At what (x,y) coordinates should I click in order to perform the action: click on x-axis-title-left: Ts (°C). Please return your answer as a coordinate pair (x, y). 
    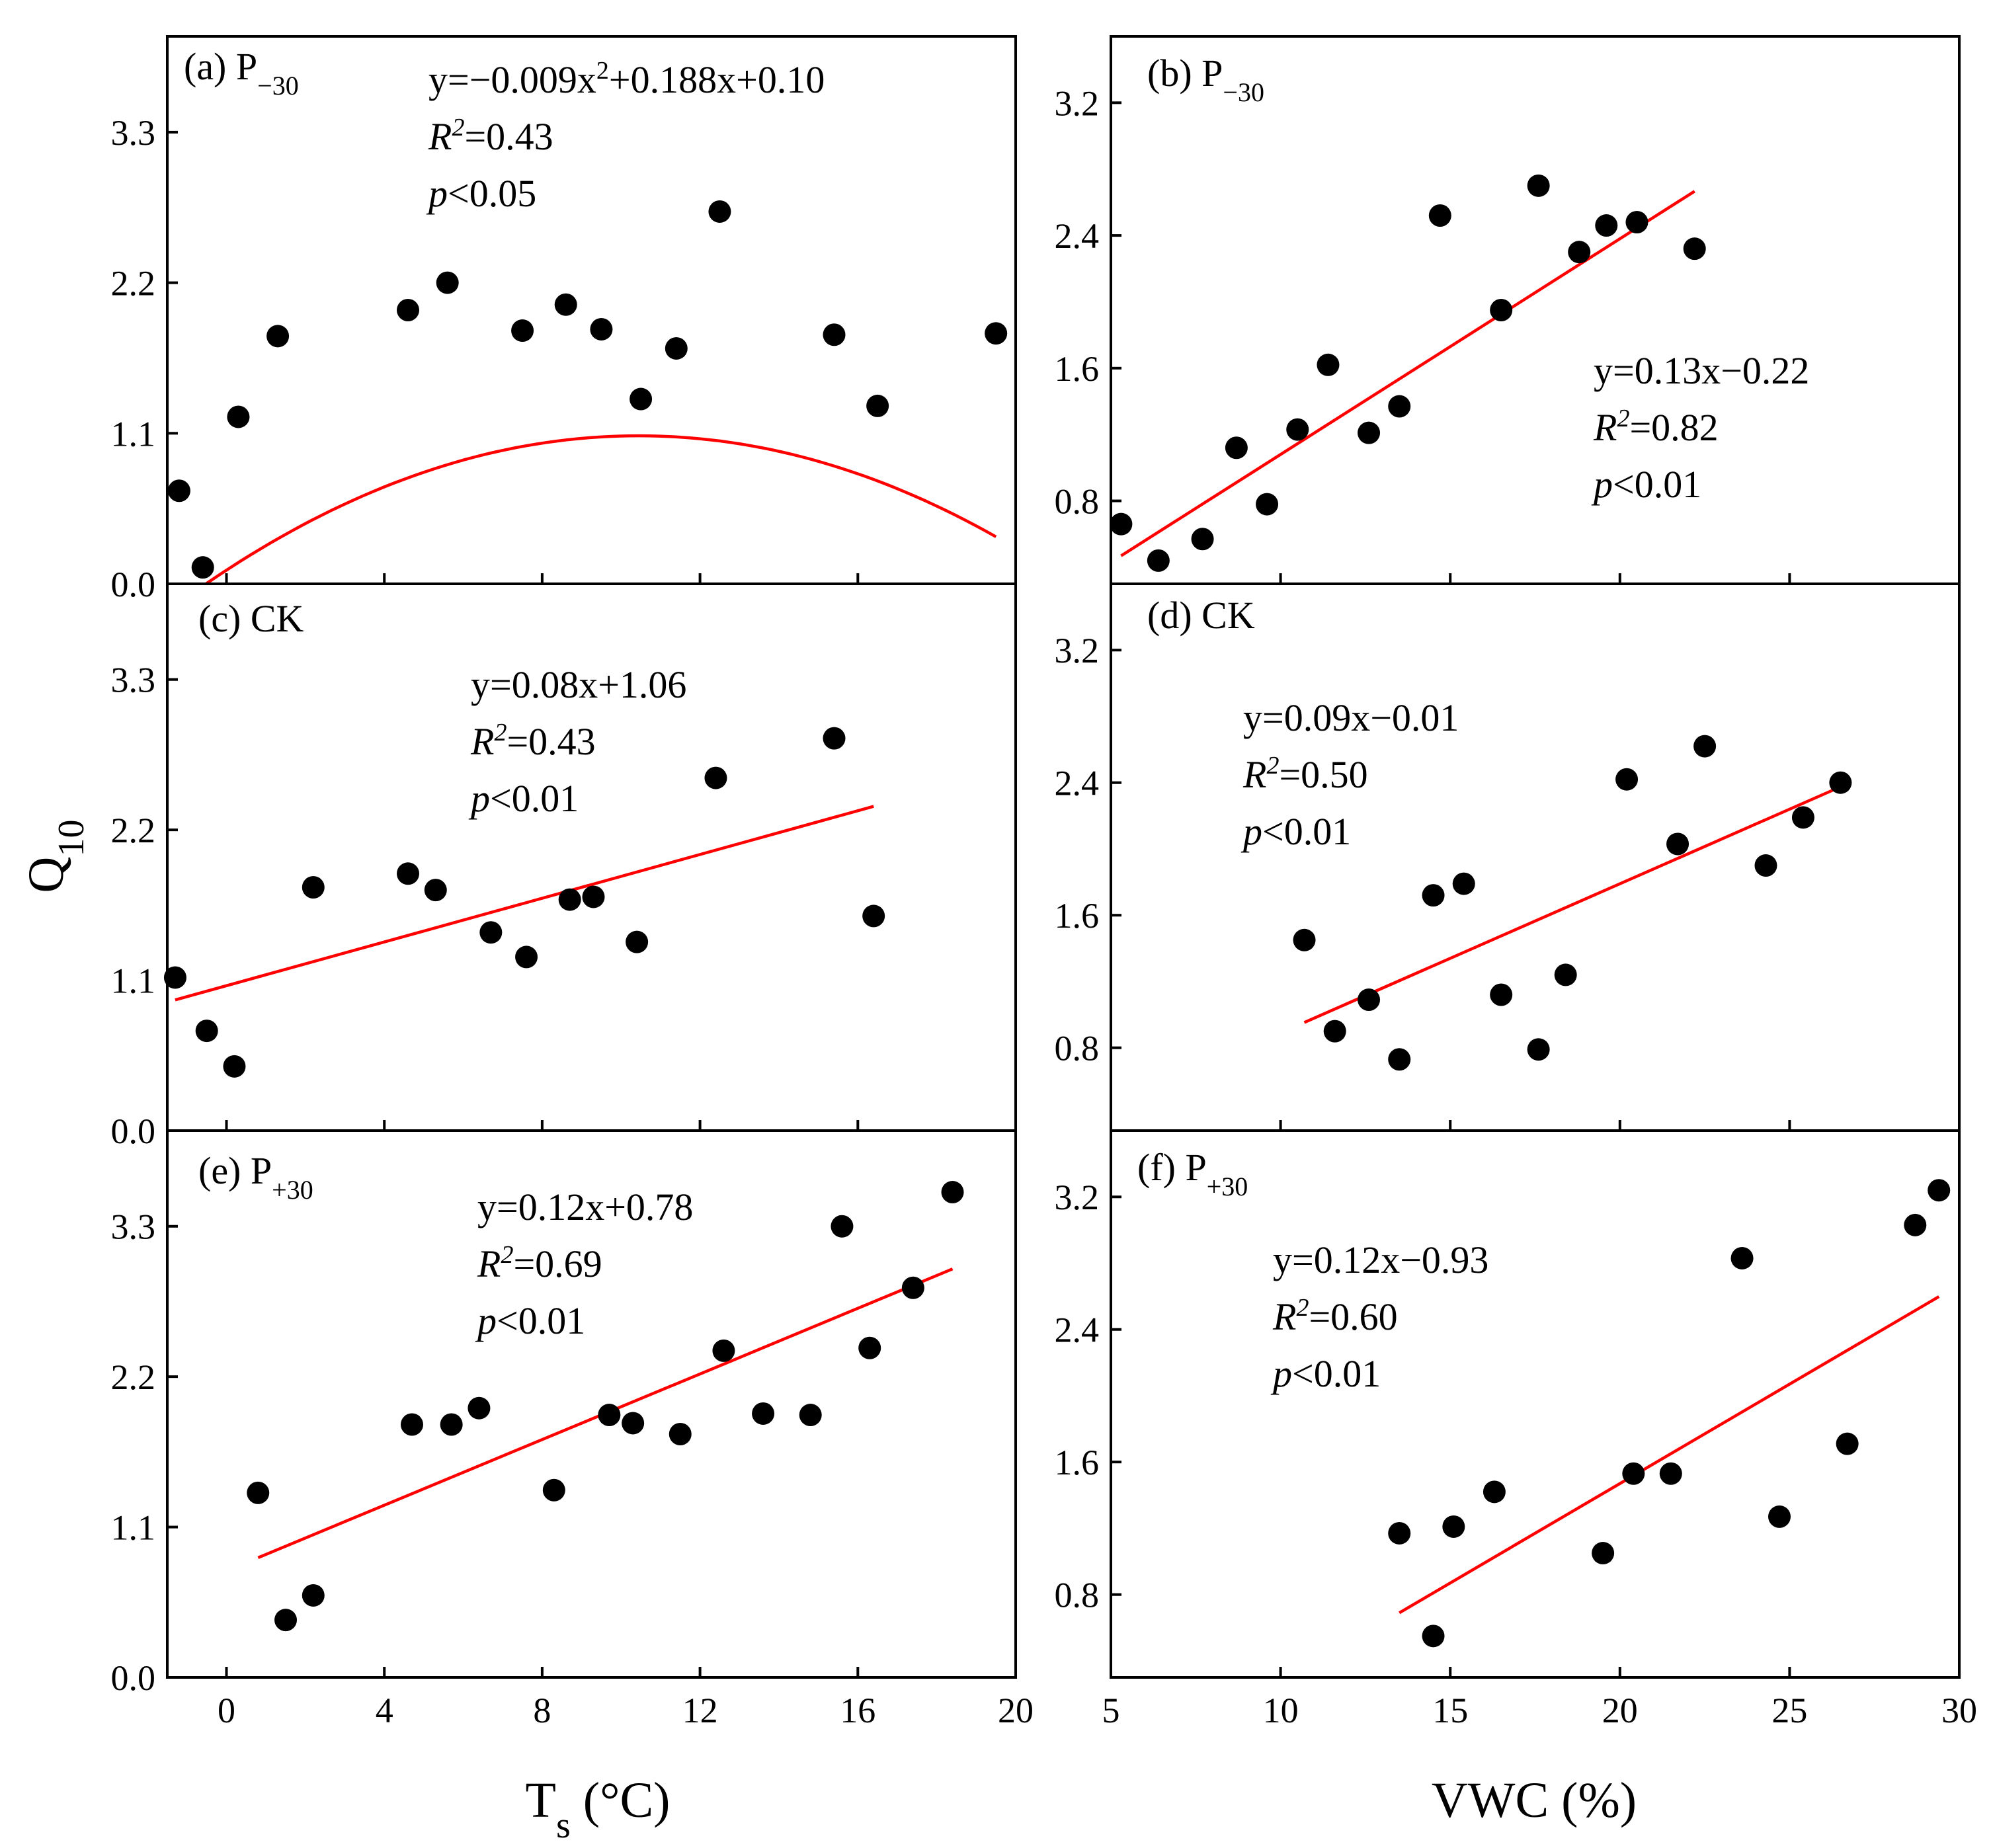
    Looking at the image, I should click on (598, 1809).